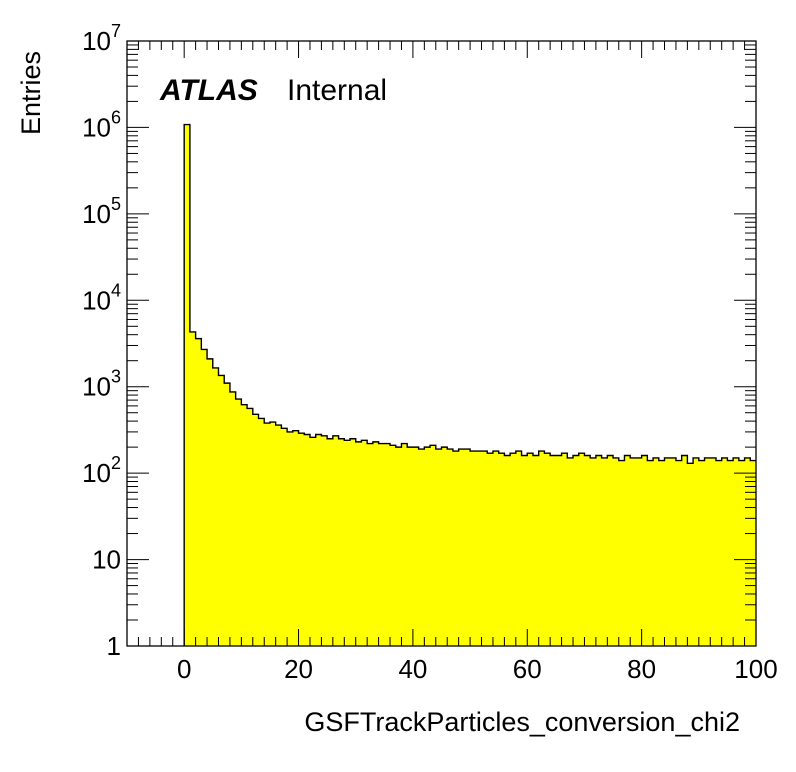 Image resolution: width=796 pixels, height=772 pixels. I want to click on x-tick-labels: 0 20 40 60 80 100, so click(477, 669).